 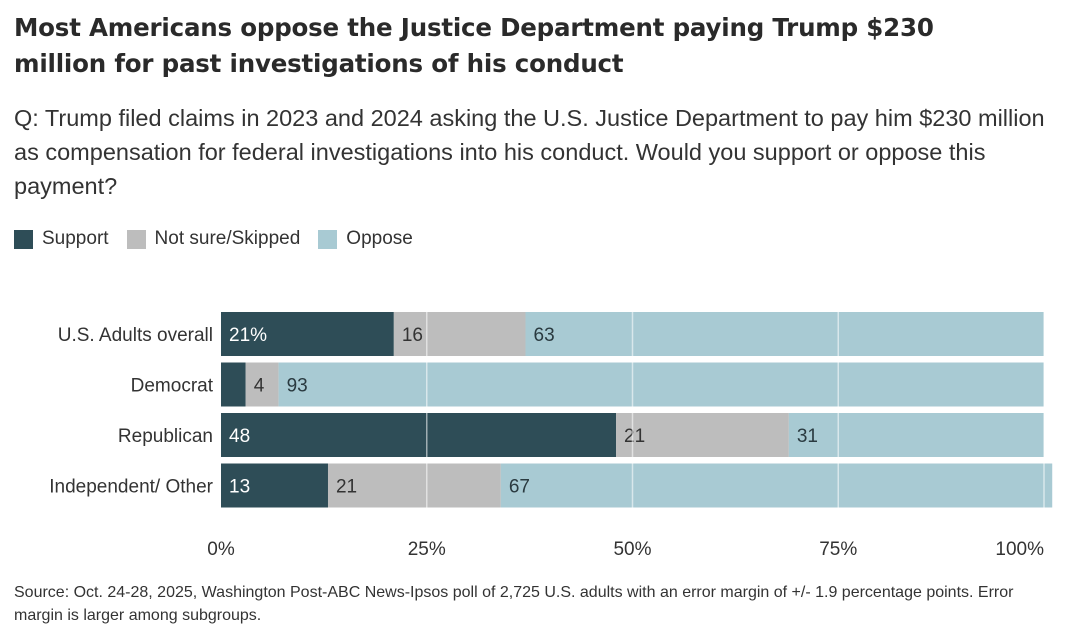 What do you see at coordinates (379, 238) in the screenshot?
I see `legend-label-oppose: Oppose` at bounding box center [379, 238].